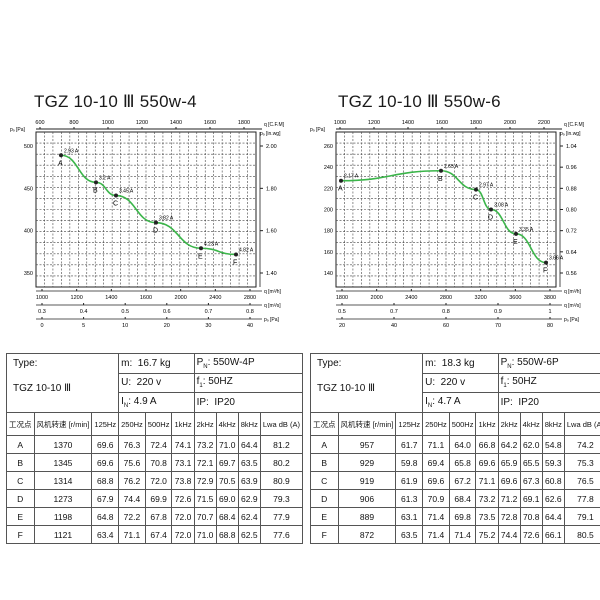 This screenshot has width=600, height=600. I want to click on bottom-tick-label: 20, so click(167, 326).